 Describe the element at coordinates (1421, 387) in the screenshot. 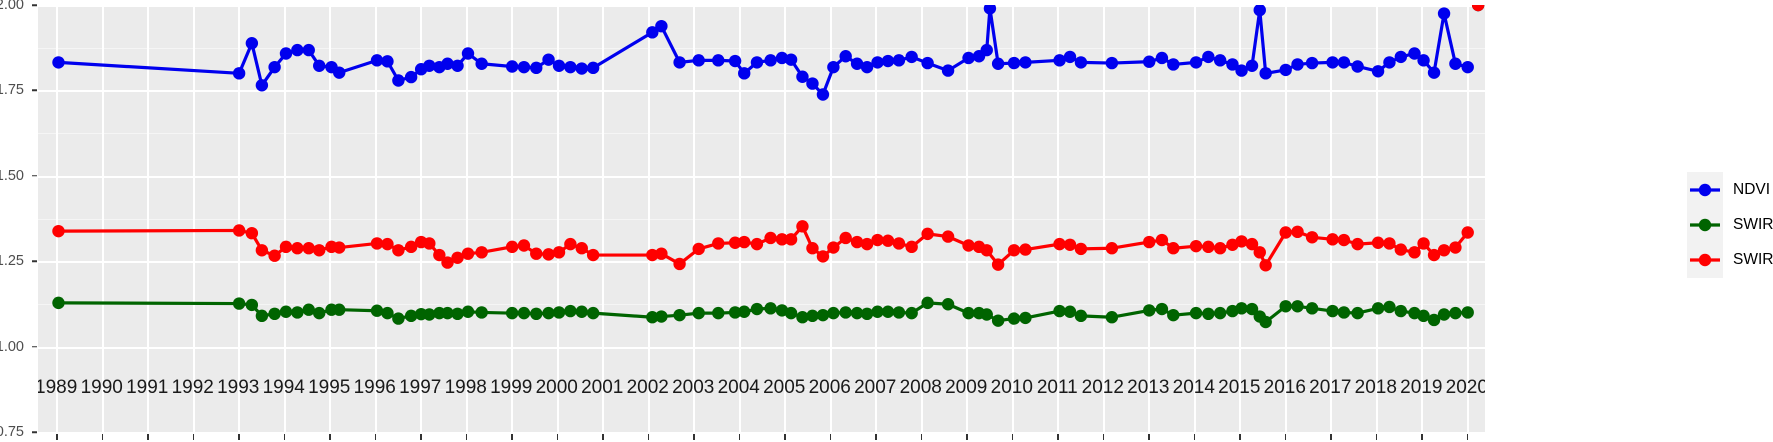

I see `x-axis-tick-label: 2019` at that location.